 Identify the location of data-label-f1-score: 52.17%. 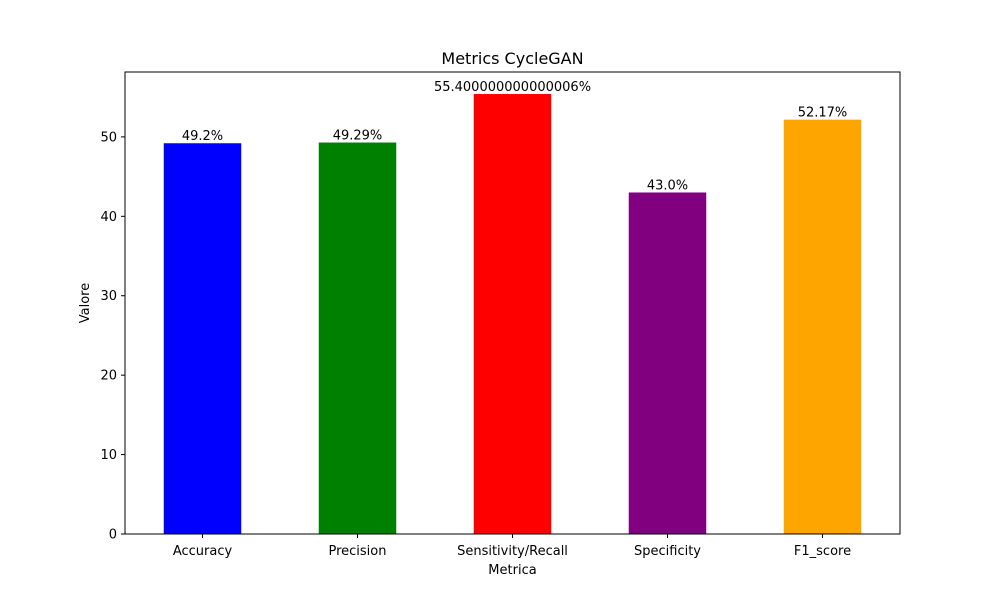
(823, 113).